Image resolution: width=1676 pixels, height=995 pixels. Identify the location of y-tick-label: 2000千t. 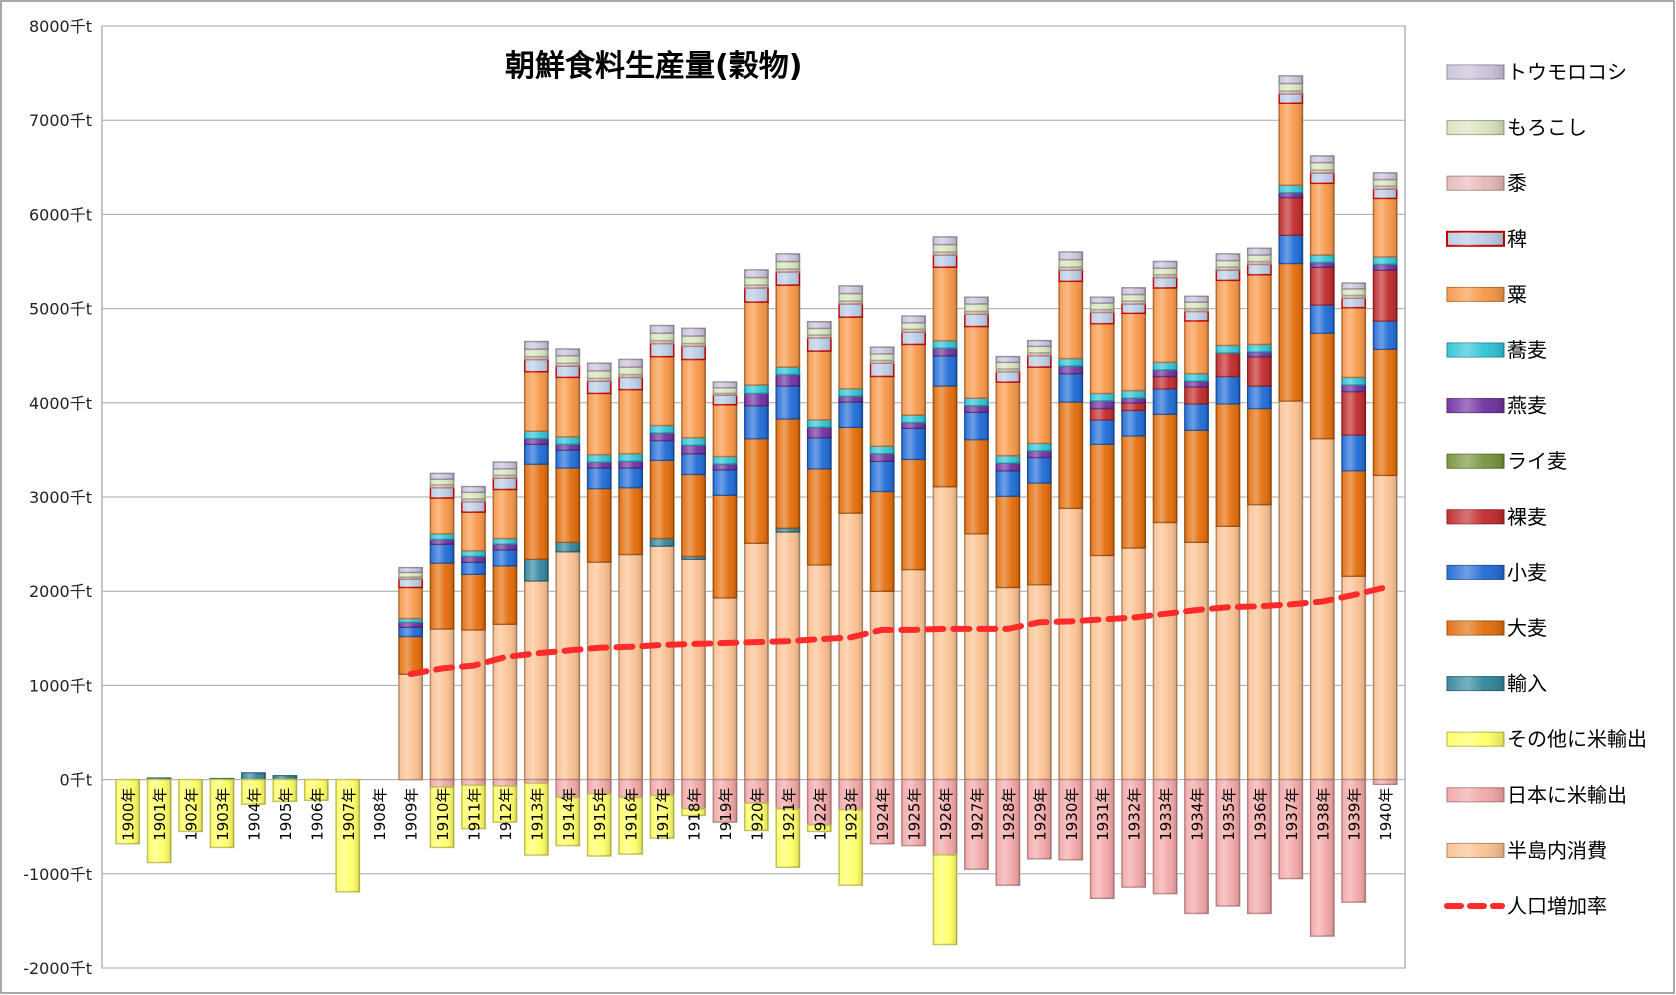
(60, 591).